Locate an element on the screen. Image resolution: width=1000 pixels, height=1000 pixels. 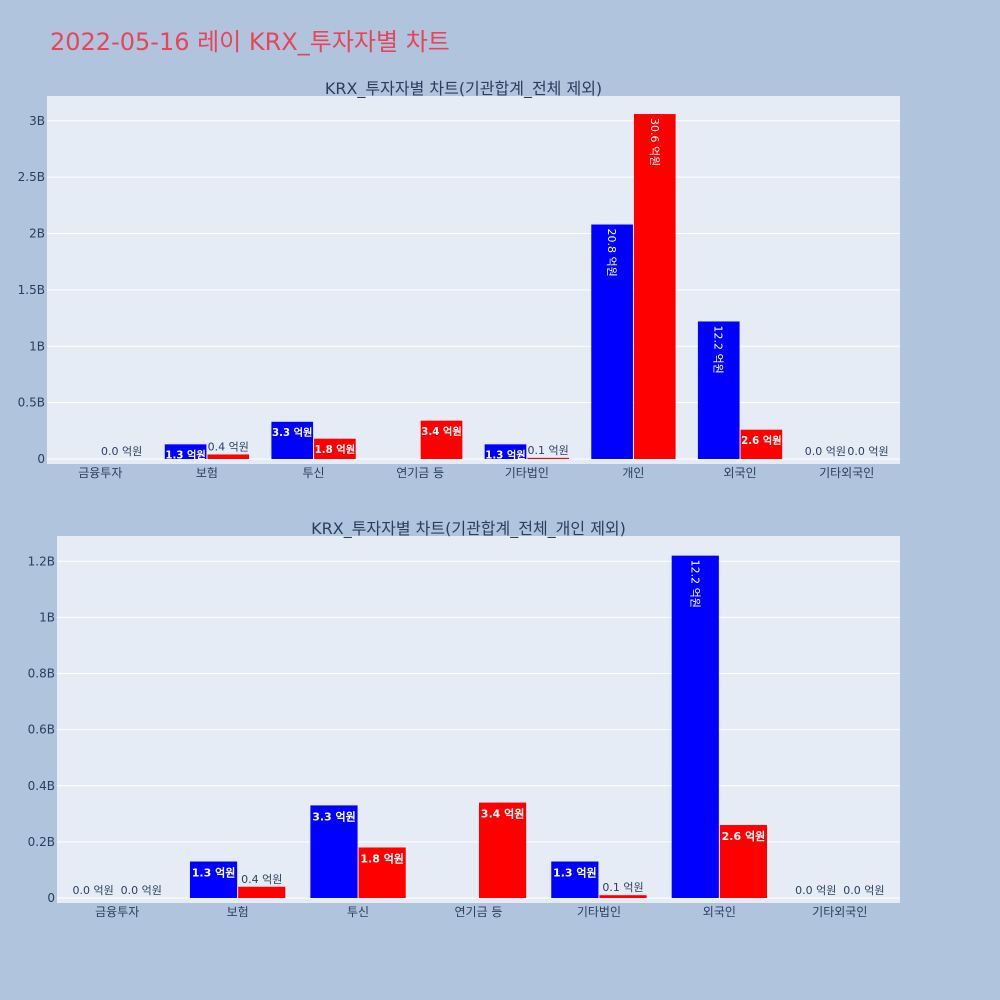
data-label: 30.6 억원 is located at coordinates (654, 142).